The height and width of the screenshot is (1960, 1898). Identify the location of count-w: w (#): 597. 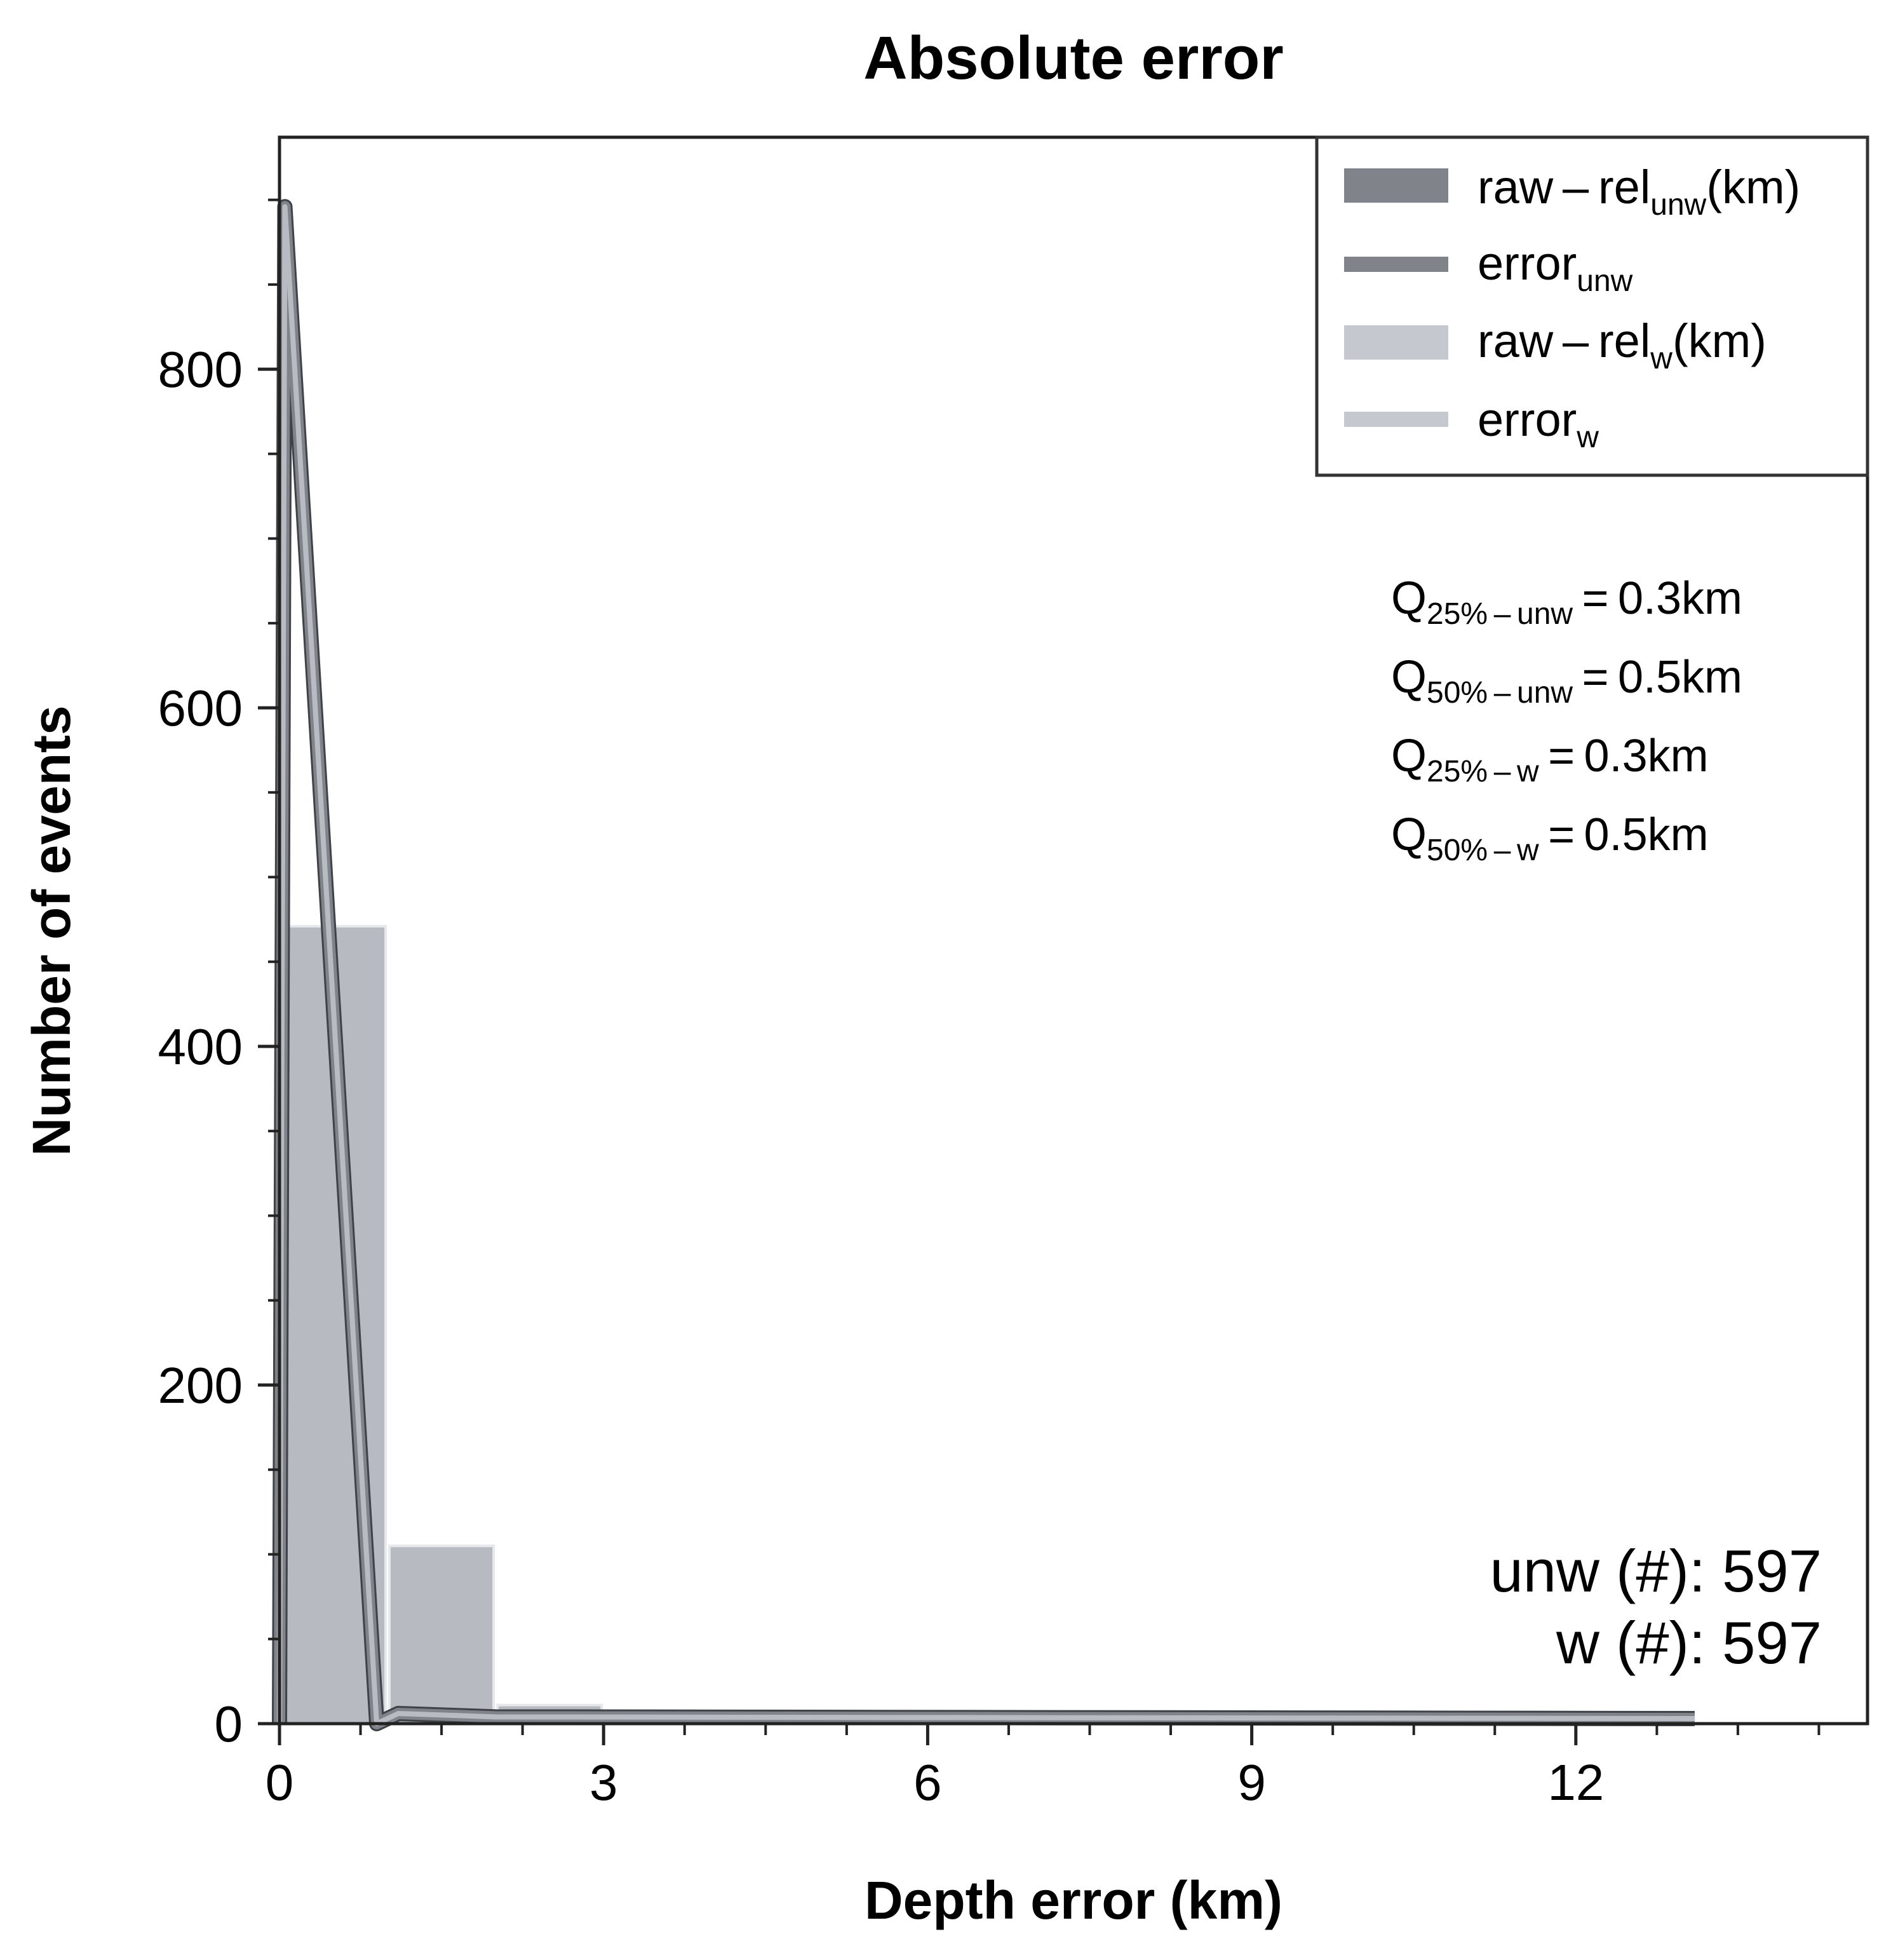
(1689, 1642).